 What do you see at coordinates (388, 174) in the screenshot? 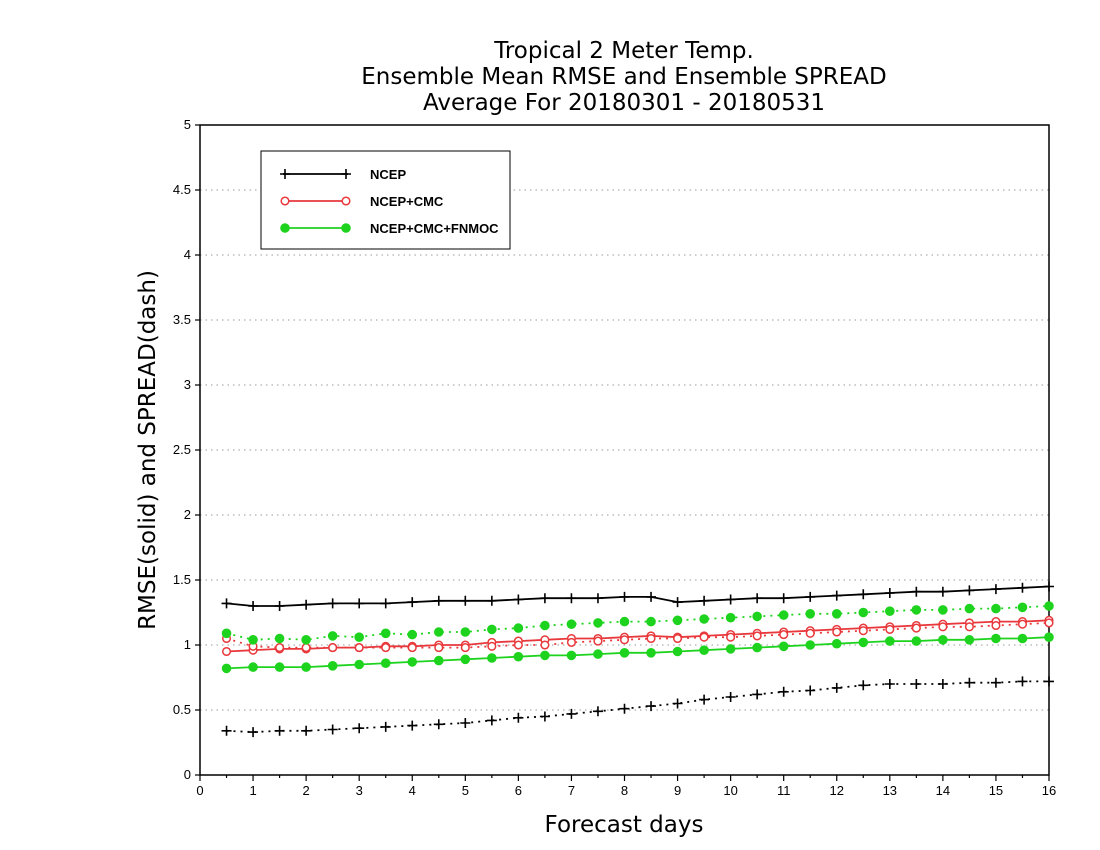
I see `legend-label: NCEP` at bounding box center [388, 174].